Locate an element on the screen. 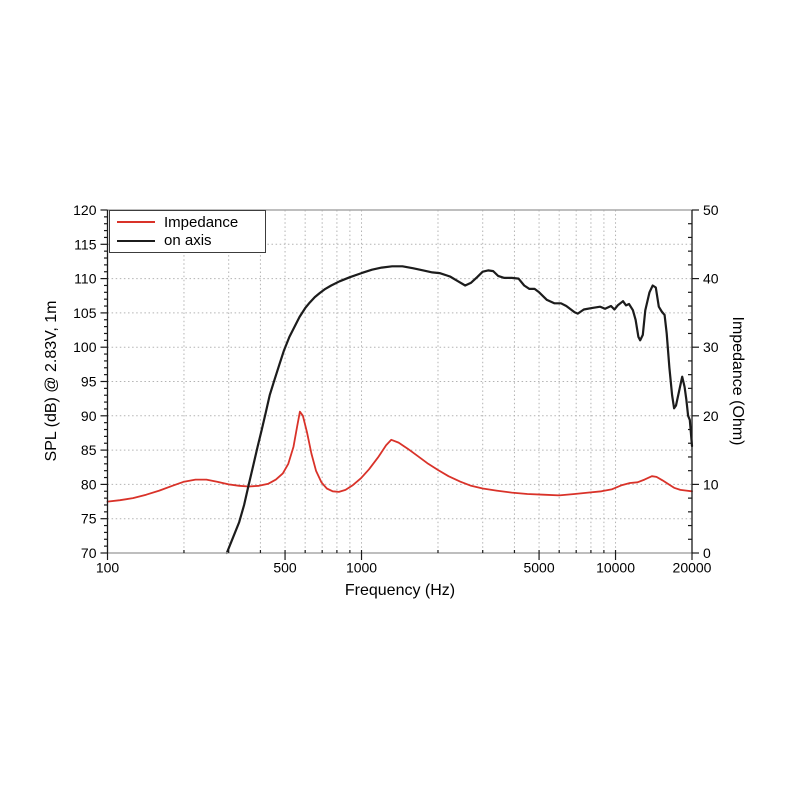 Image resolution: width=800 pixels, height=800 pixels. y-right-tick-label: 0 is located at coordinates (707, 553).